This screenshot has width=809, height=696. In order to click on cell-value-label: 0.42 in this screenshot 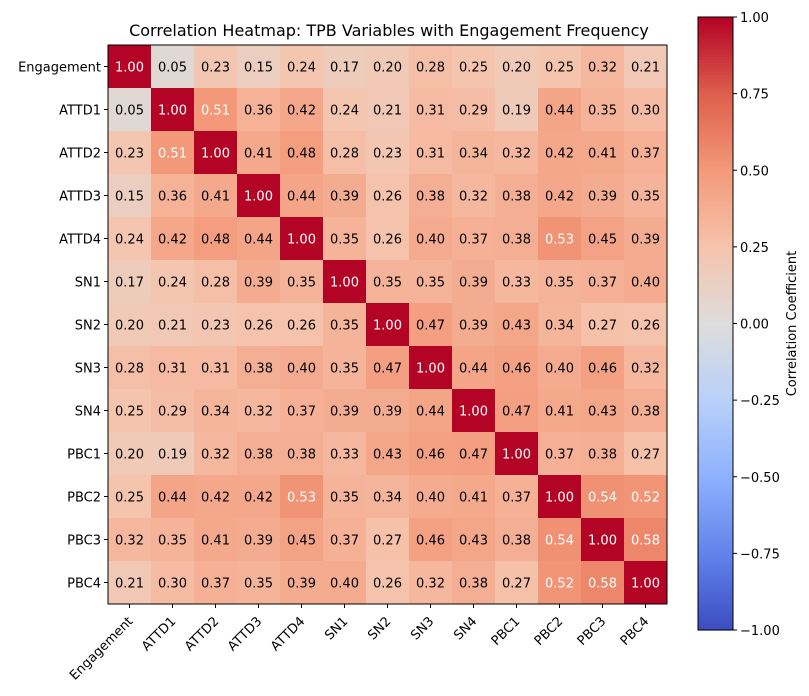, I will do `click(559, 154)`.